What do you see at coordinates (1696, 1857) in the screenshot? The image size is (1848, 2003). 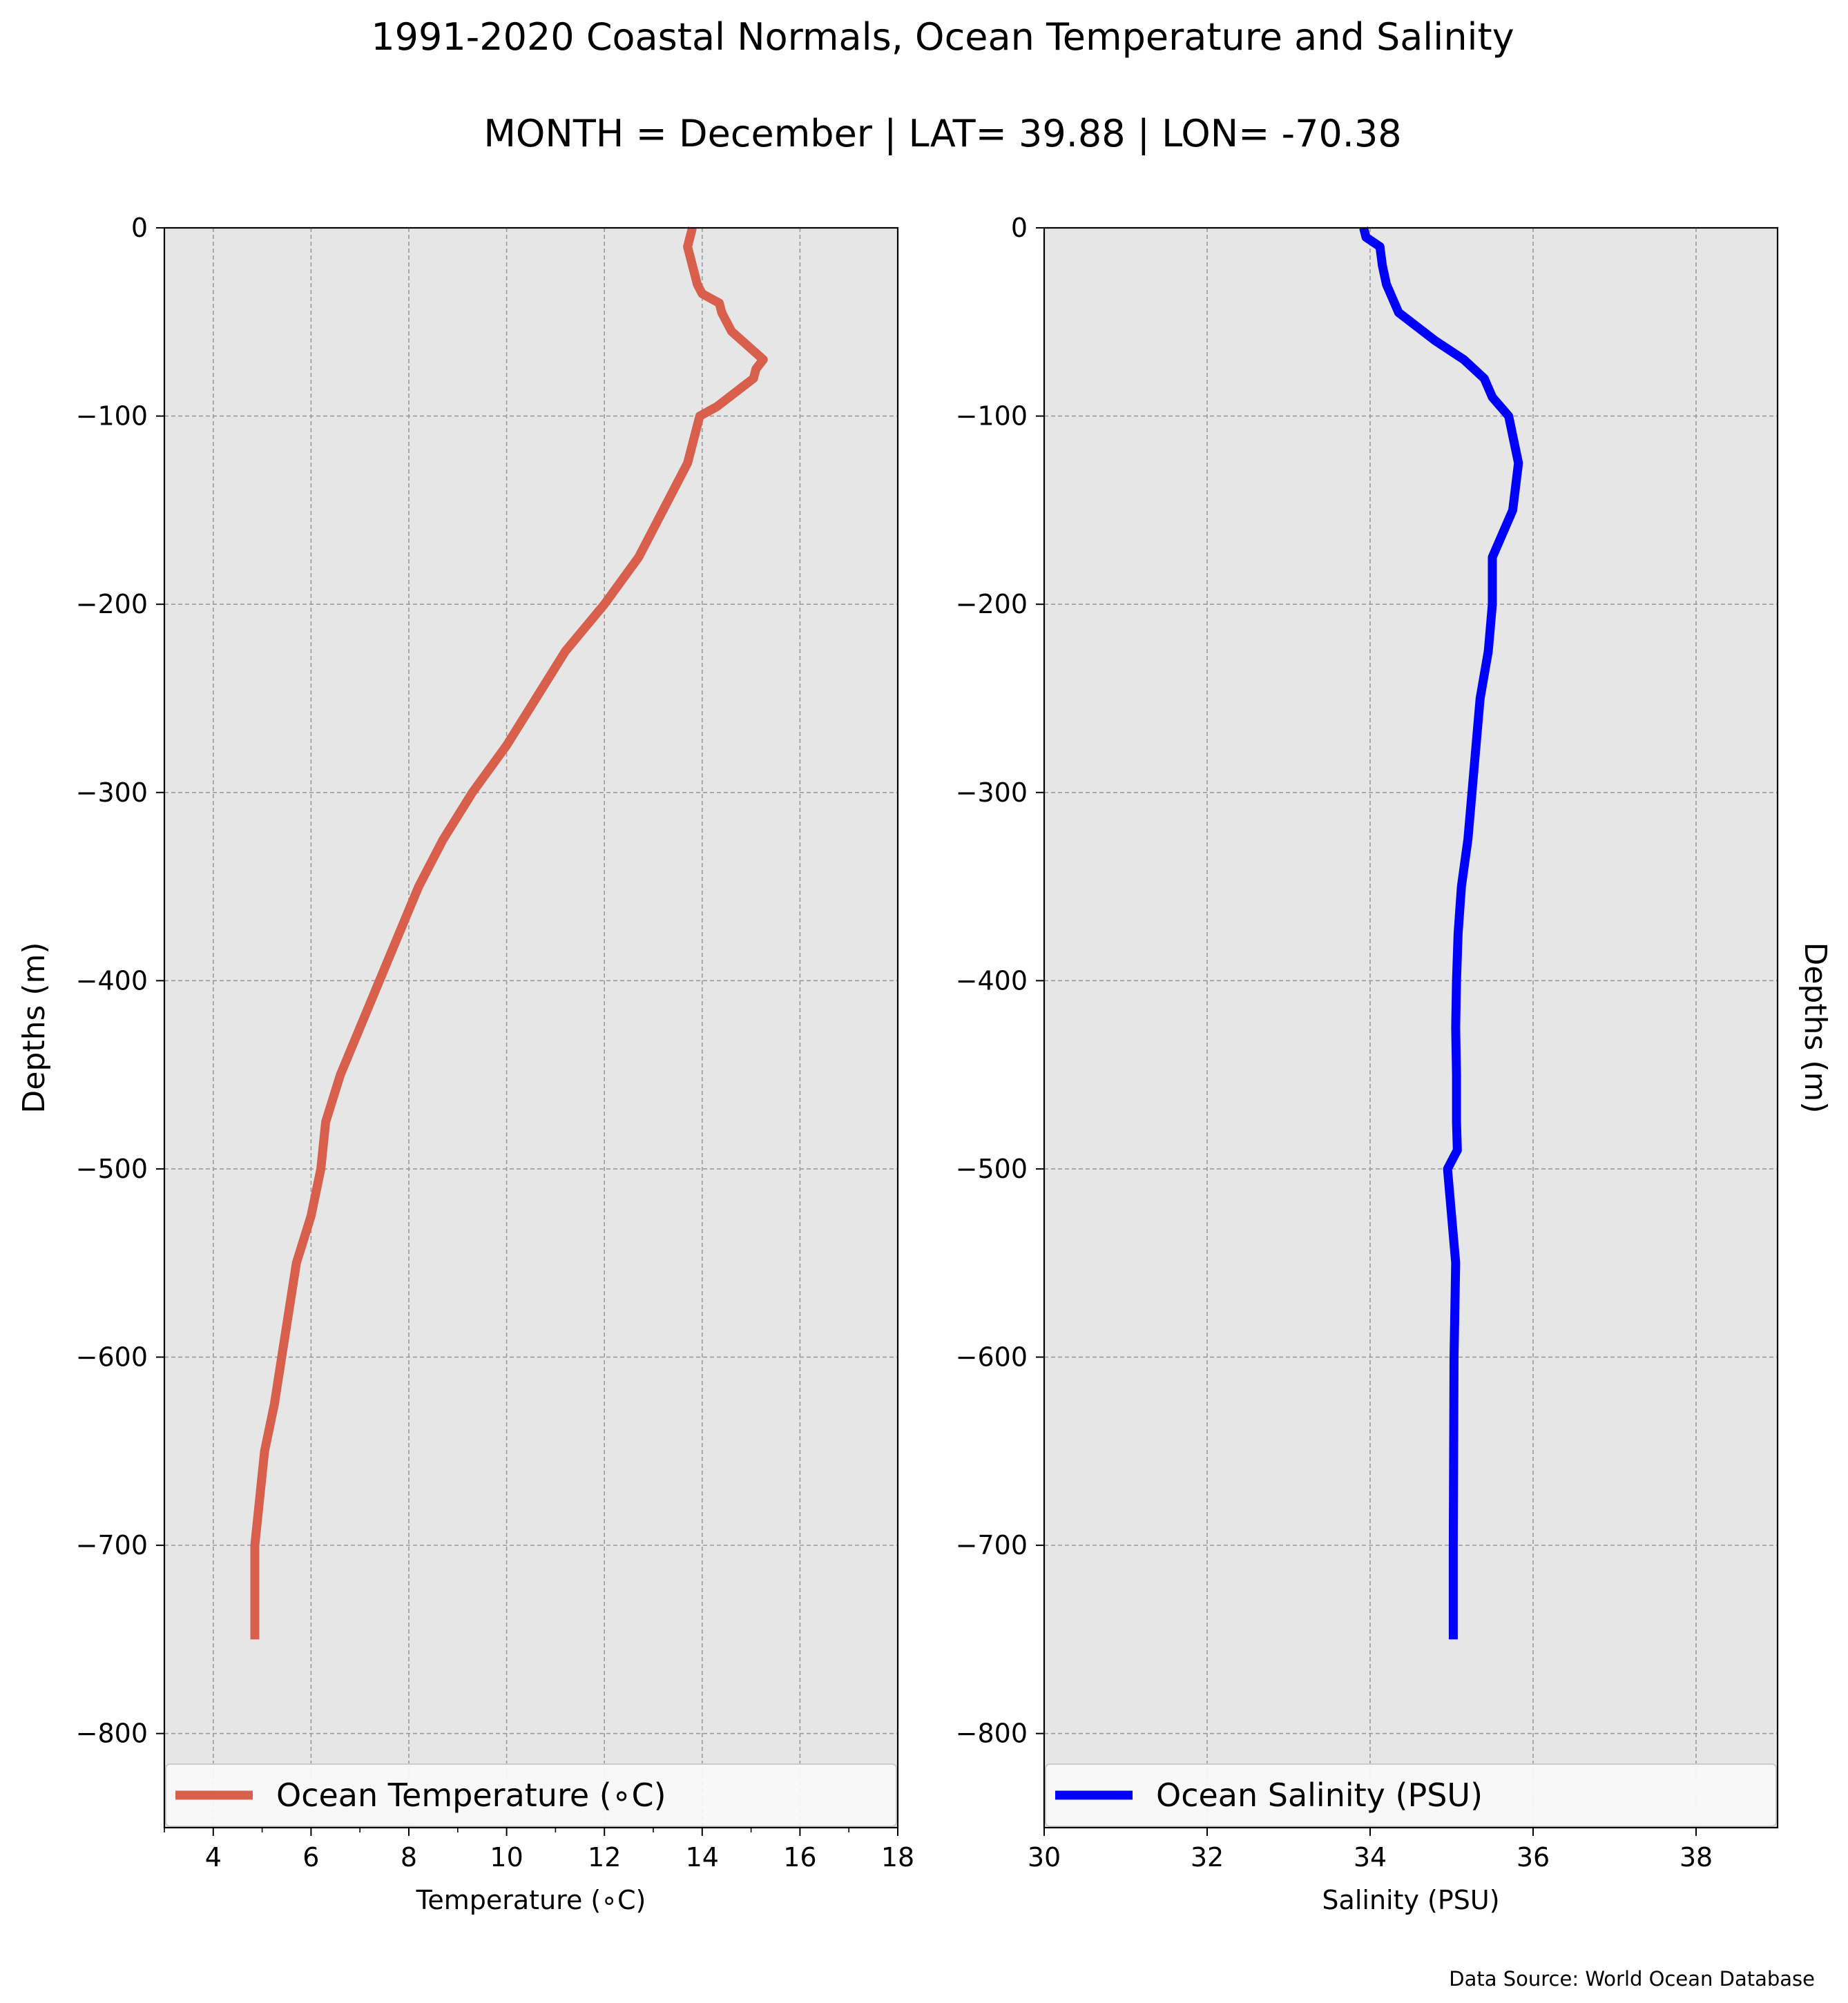 I see `x-tick-label: 38` at bounding box center [1696, 1857].